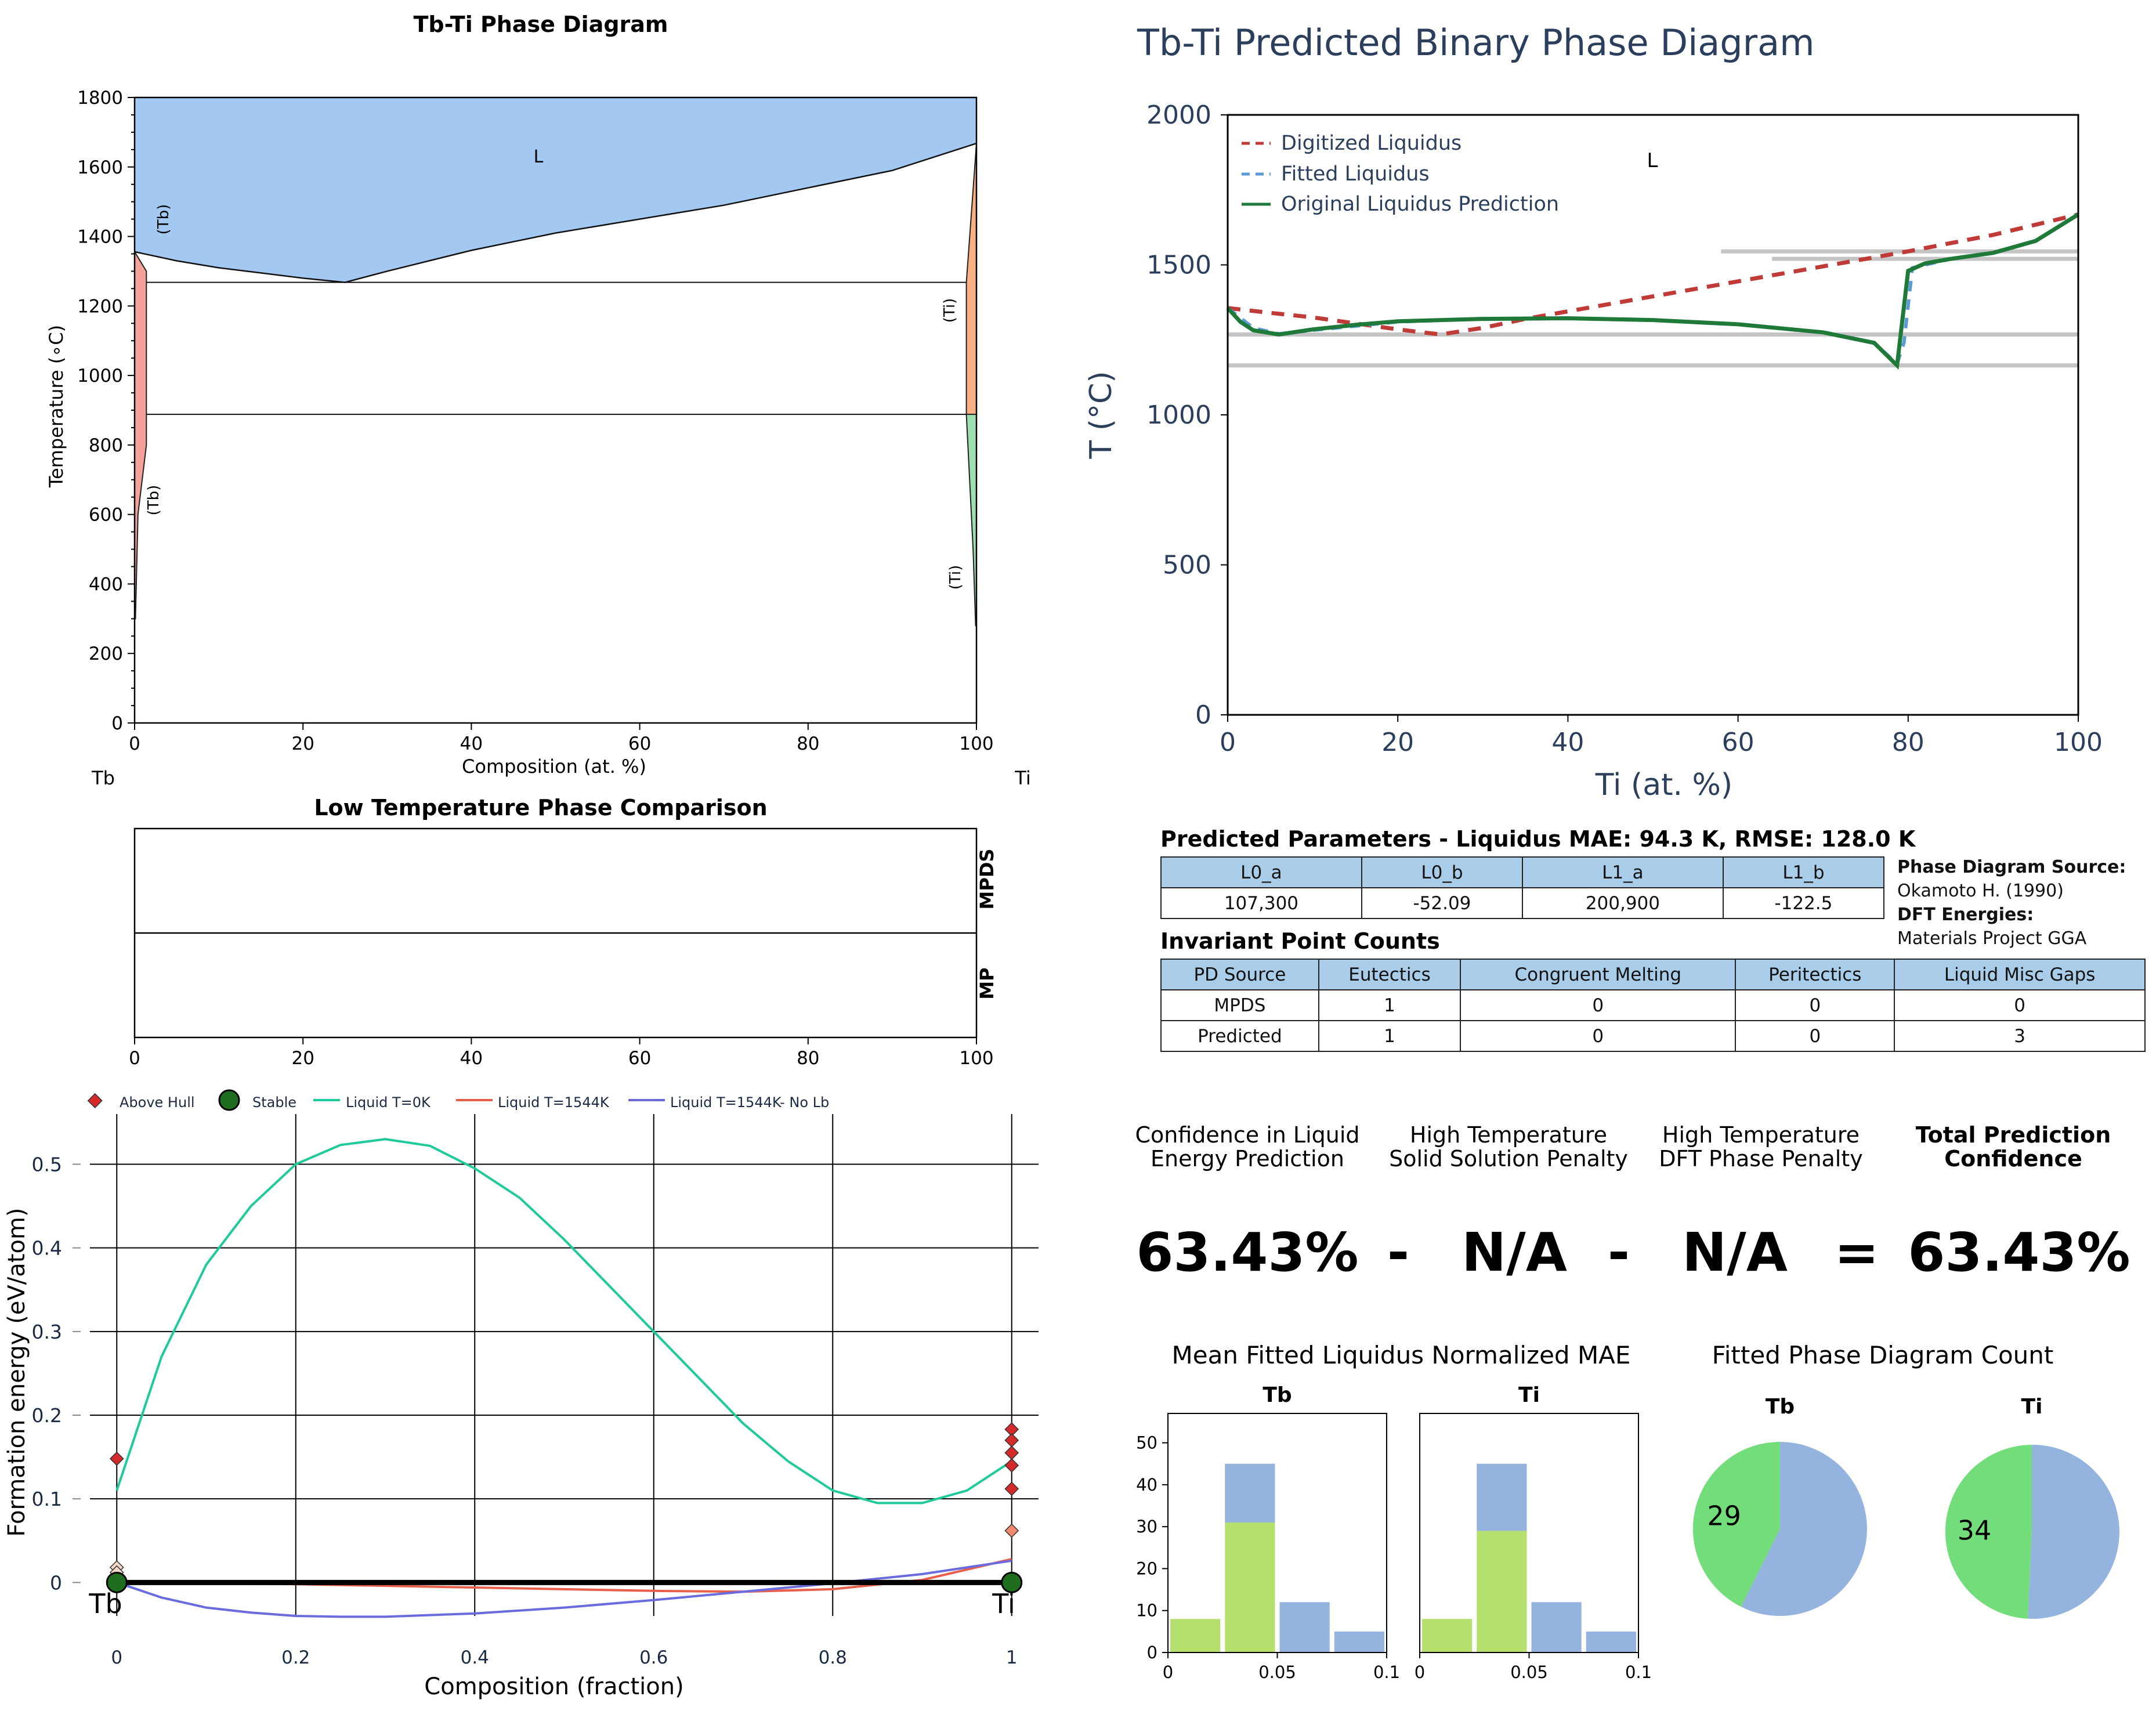 The height and width of the screenshot is (1714, 2156). What do you see at coordinates (1247, 1135) in the screenshot?
I see `conf-label-line: Confidence in Liquid` at bounding box center [1247, 1135].